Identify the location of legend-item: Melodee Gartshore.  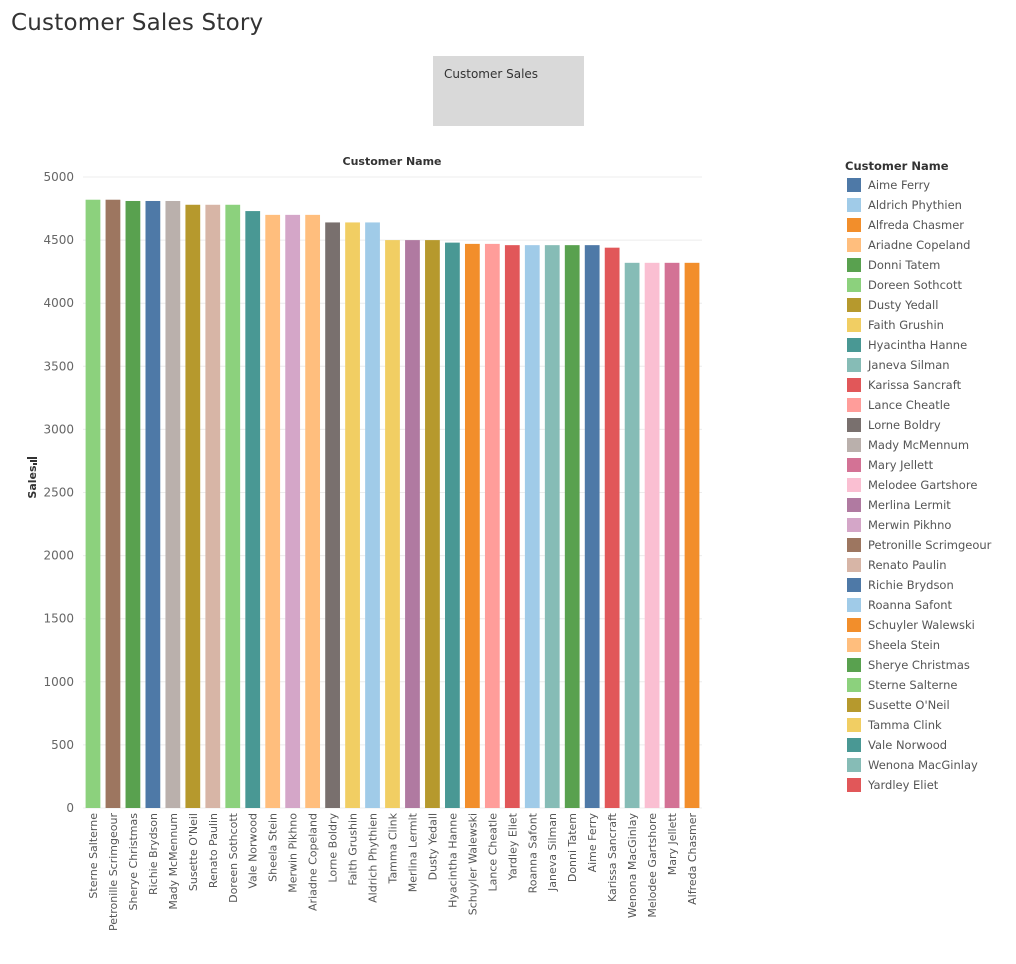
(930, 485).